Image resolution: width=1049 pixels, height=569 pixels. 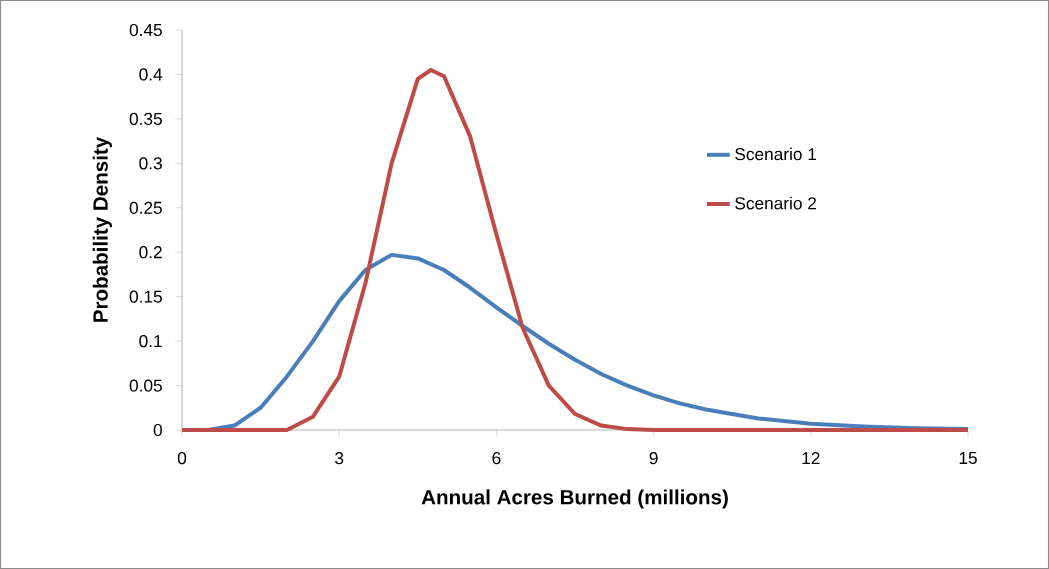 I want to click on y-tick-label: 0.4, so click(x=151, y=74).